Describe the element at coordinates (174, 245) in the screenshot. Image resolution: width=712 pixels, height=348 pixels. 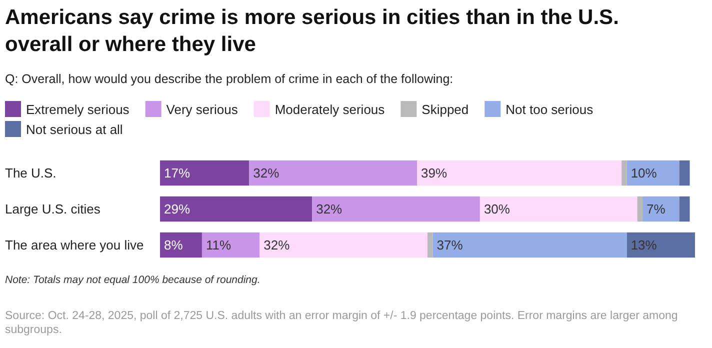
I see `data-label: 8%` at that location.